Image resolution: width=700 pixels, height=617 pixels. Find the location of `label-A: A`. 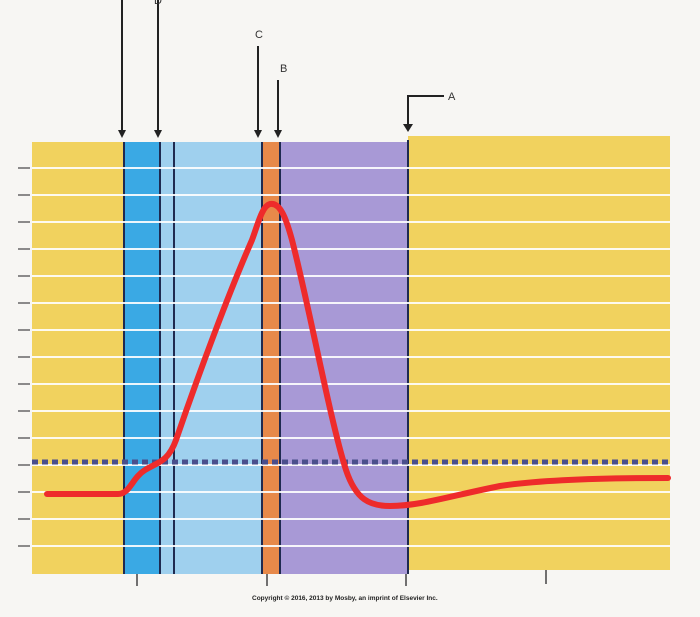

label-A: A is located at coordinates (452, 97).